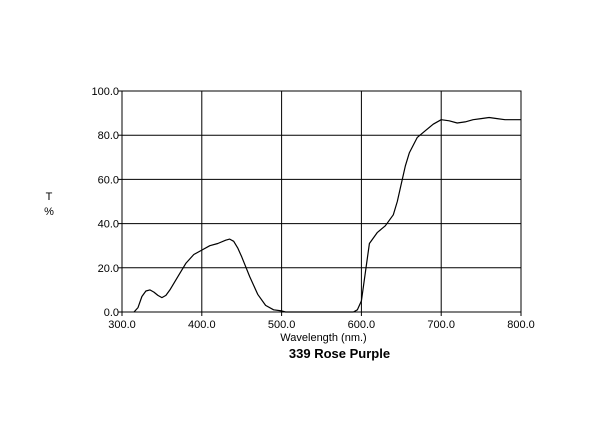  What do you see at coordinates (441, 325) in the screenshot?
I see `x-tick-label: 700.0` at bounding box center [441, 325].